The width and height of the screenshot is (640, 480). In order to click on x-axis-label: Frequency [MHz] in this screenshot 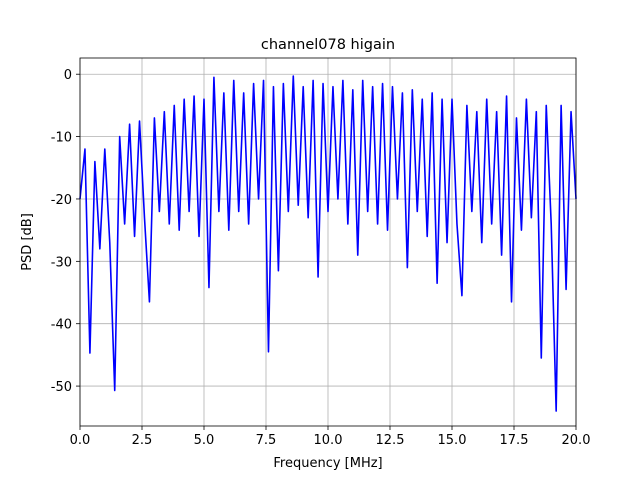, I will do `click(327, 463)`.